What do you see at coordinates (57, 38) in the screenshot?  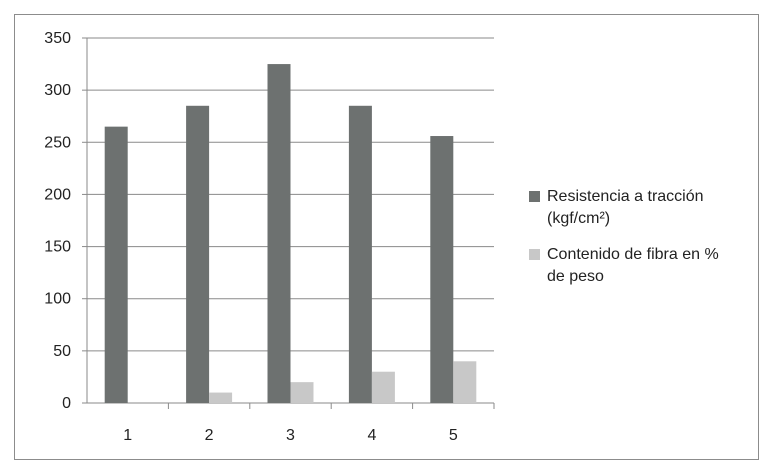 I see `y-tick-label: 350` at bounding box center [57, 38].